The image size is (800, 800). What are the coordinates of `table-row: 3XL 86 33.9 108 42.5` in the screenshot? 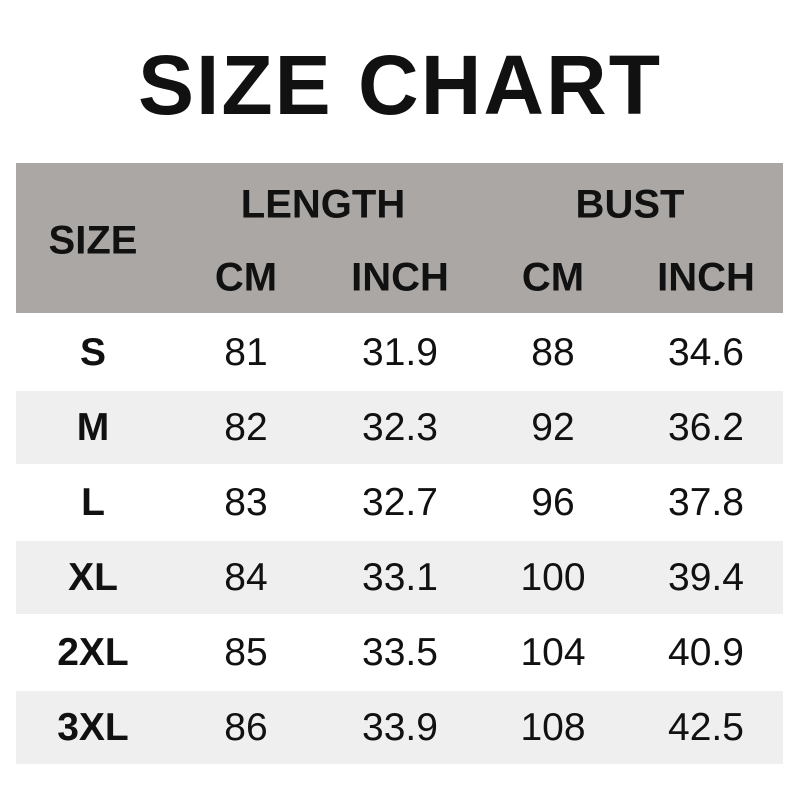 It's located at (399, 727).